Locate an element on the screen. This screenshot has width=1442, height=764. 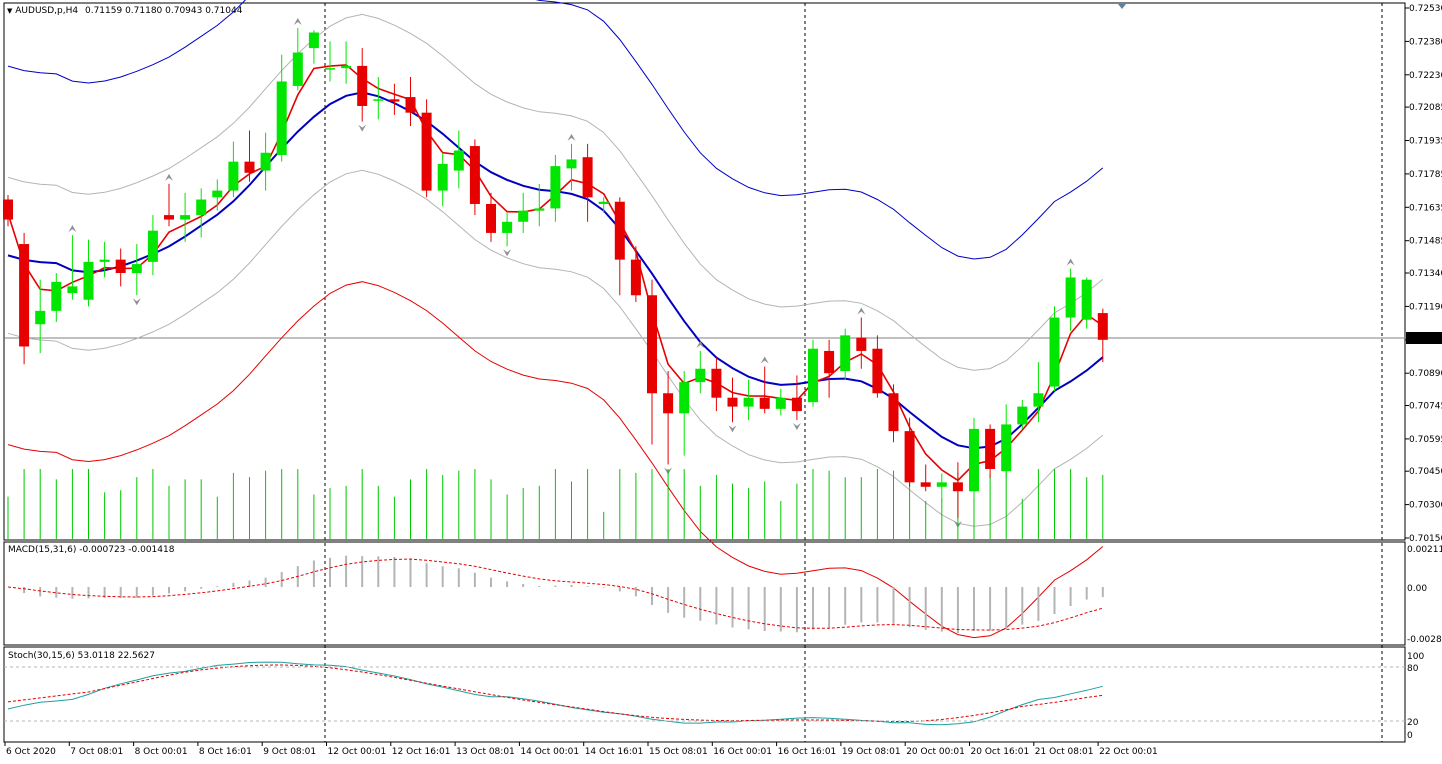
time-tick-label: 20 Oct 16:01 is located at coordinates (1000, 752).